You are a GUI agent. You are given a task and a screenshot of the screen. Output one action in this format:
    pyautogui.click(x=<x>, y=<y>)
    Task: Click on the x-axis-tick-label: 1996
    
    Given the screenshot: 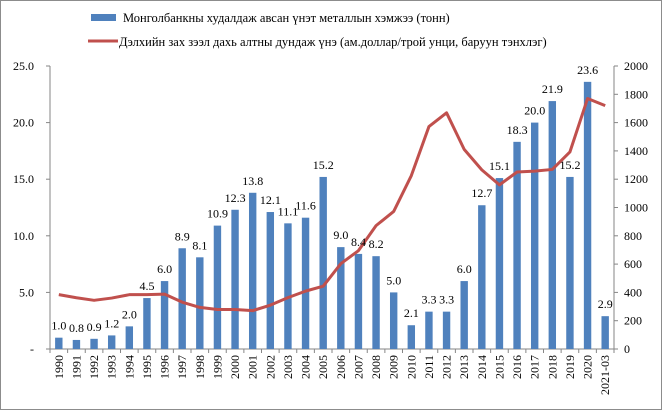 What is the action you would take?
    pyautogui.click(x=165, y=367)
    